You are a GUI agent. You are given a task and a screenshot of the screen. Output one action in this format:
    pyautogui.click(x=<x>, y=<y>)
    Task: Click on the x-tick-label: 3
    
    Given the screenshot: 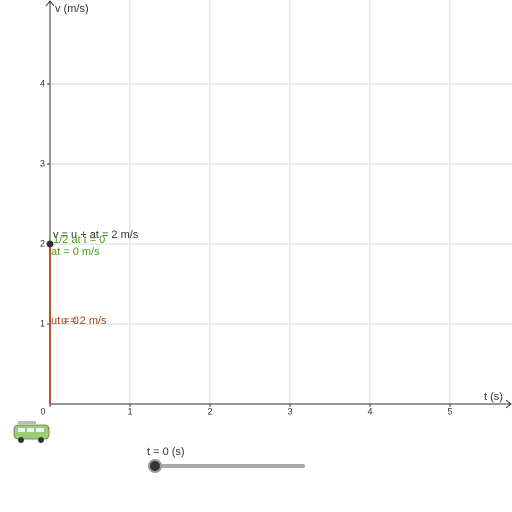 What is the action you would take?
    pyautogui.click(x=289, y=411)
    